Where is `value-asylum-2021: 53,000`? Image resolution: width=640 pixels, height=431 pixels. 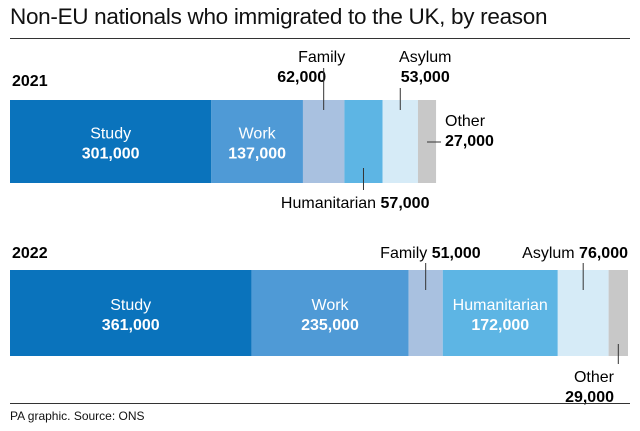 value-asylum-2021: 53,000 is located at coordinates (425, 77).